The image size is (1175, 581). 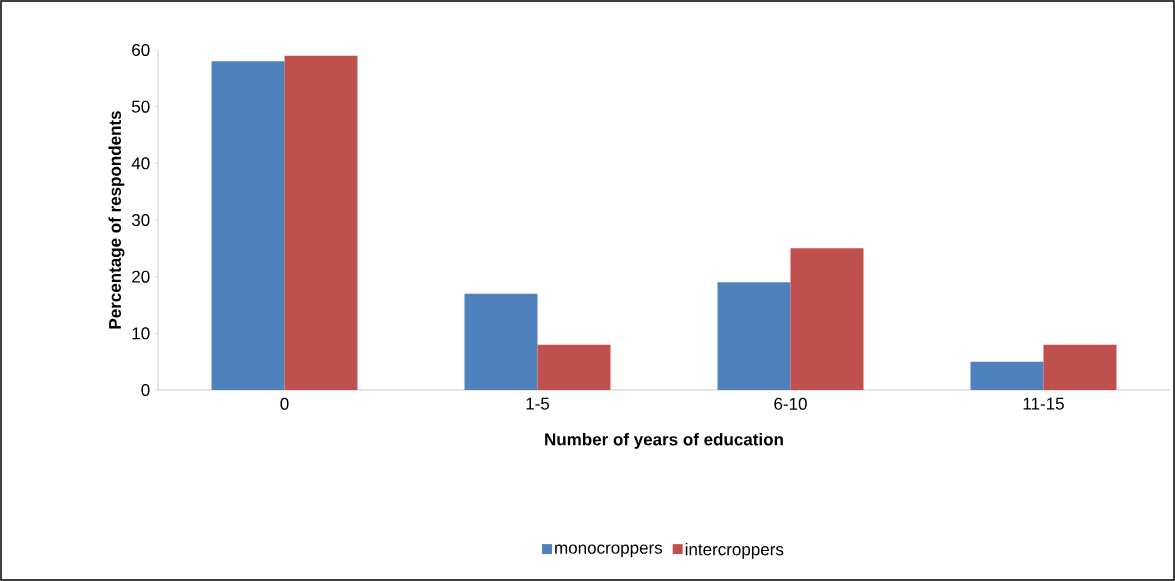 I want to click on y-tick-label: 40, so click(x=140, y=163).